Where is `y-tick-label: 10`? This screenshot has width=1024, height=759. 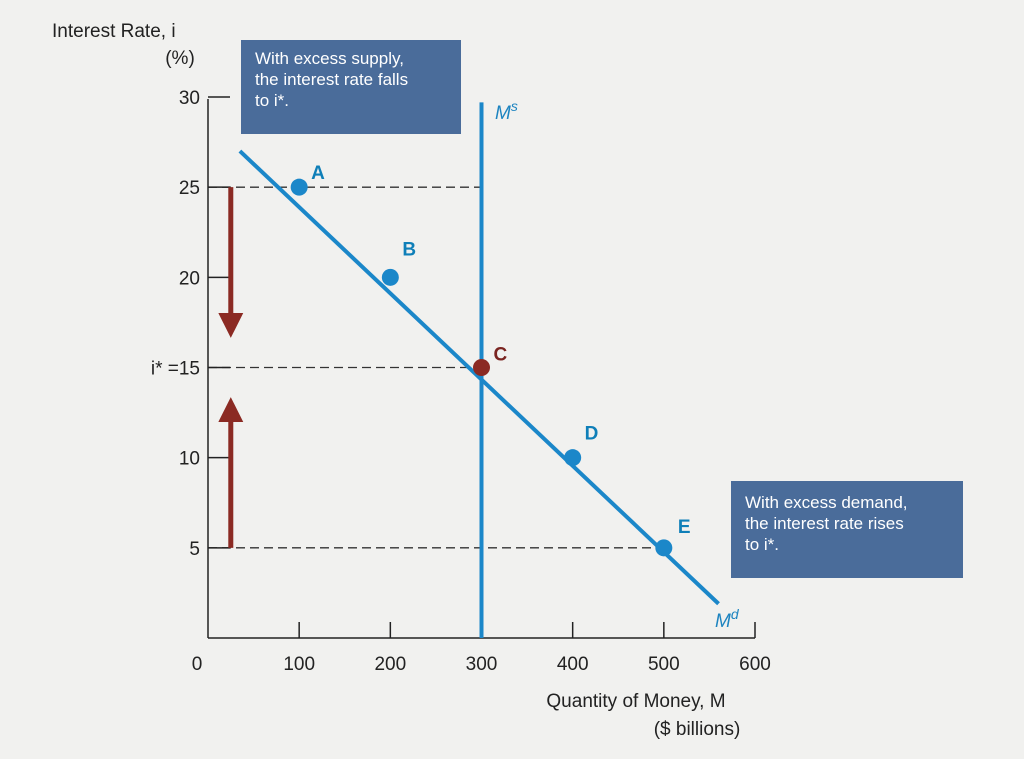
y-tick-label: 10 is located at coordinates (189, 459).